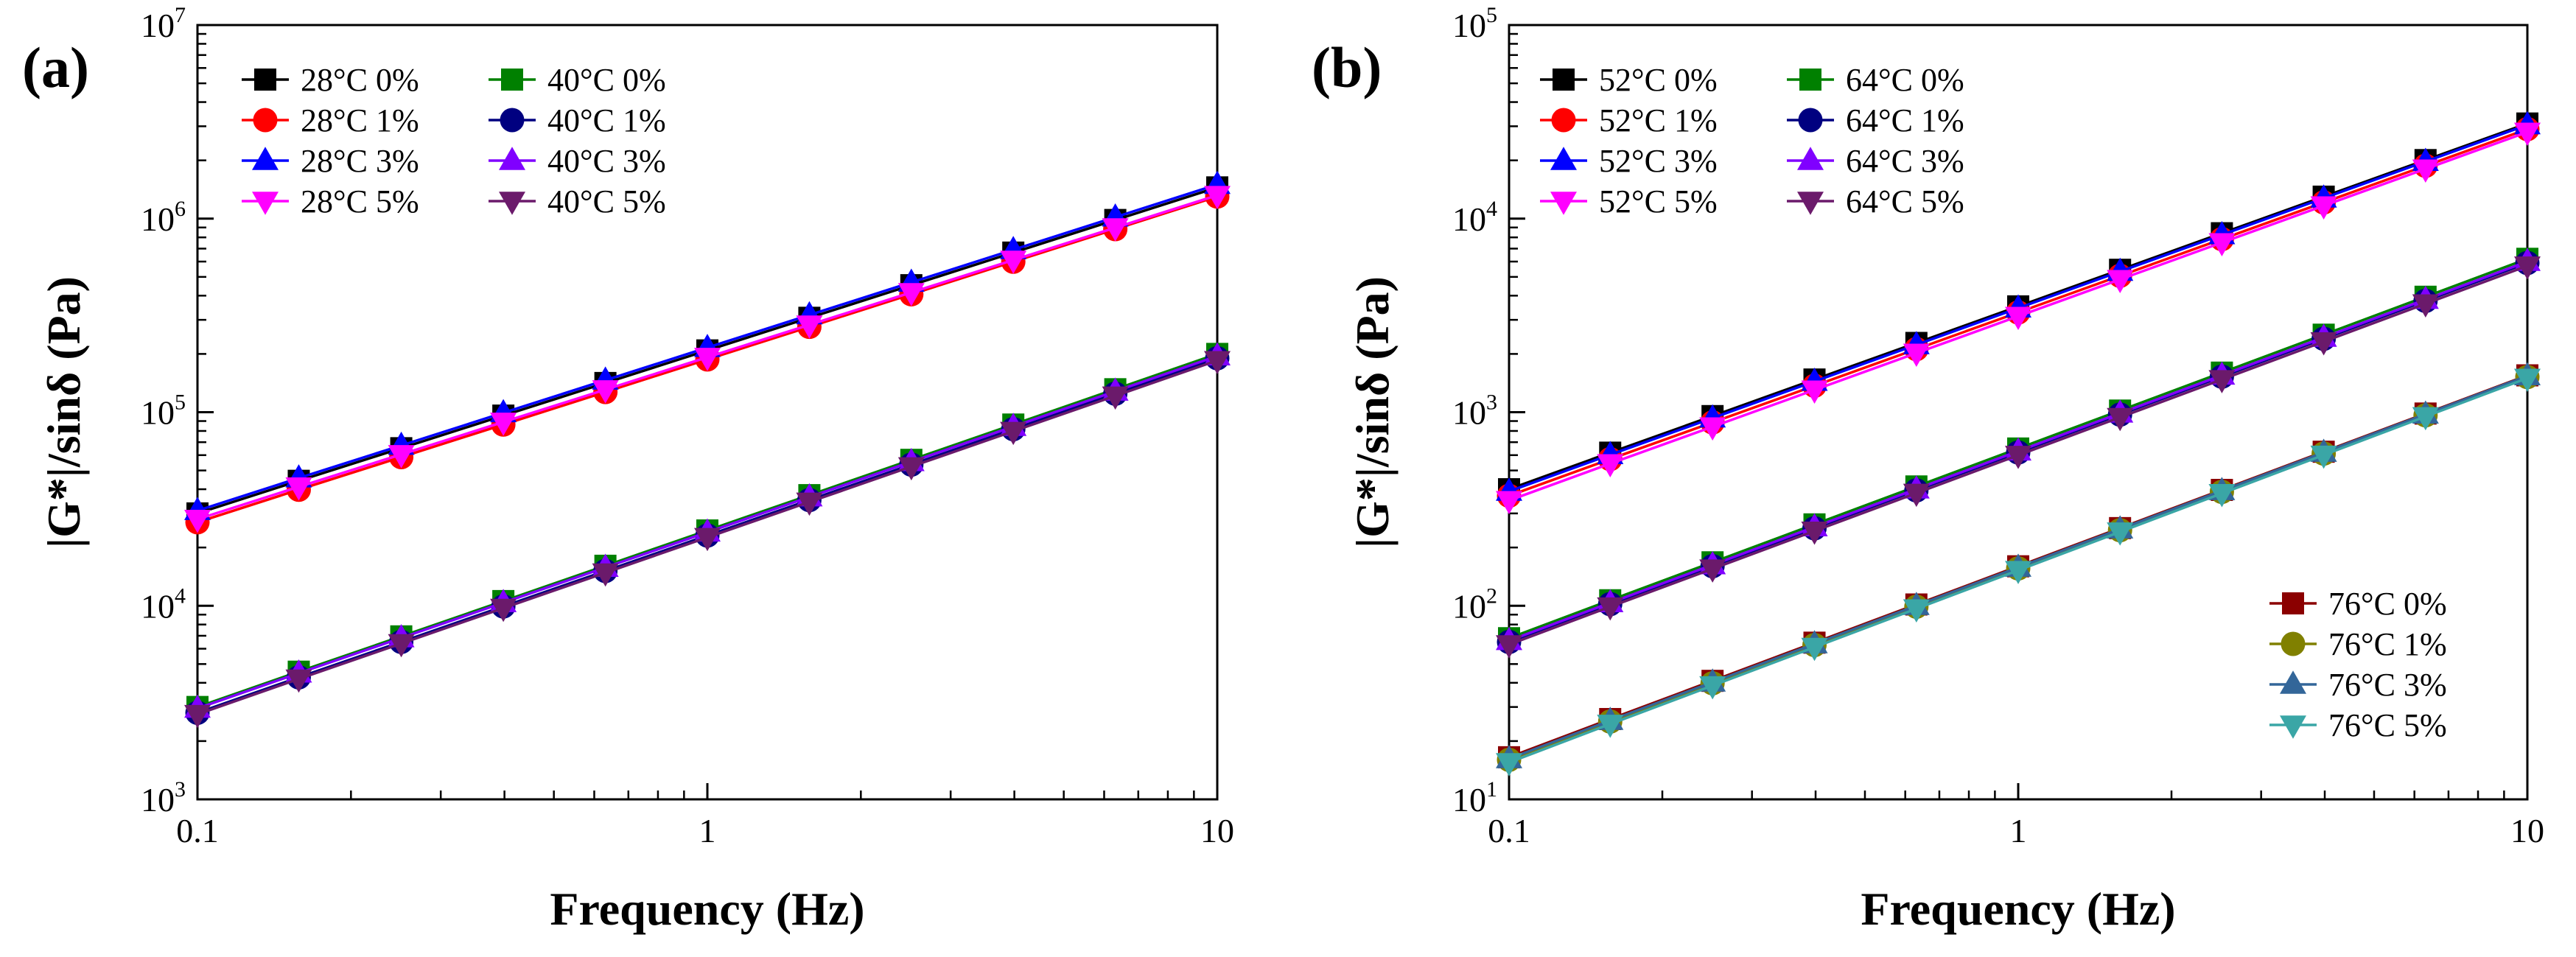 The height and width of the screenshot is (957, 2576). I want to click on x-tick-label: 10, so click(1217, 831).